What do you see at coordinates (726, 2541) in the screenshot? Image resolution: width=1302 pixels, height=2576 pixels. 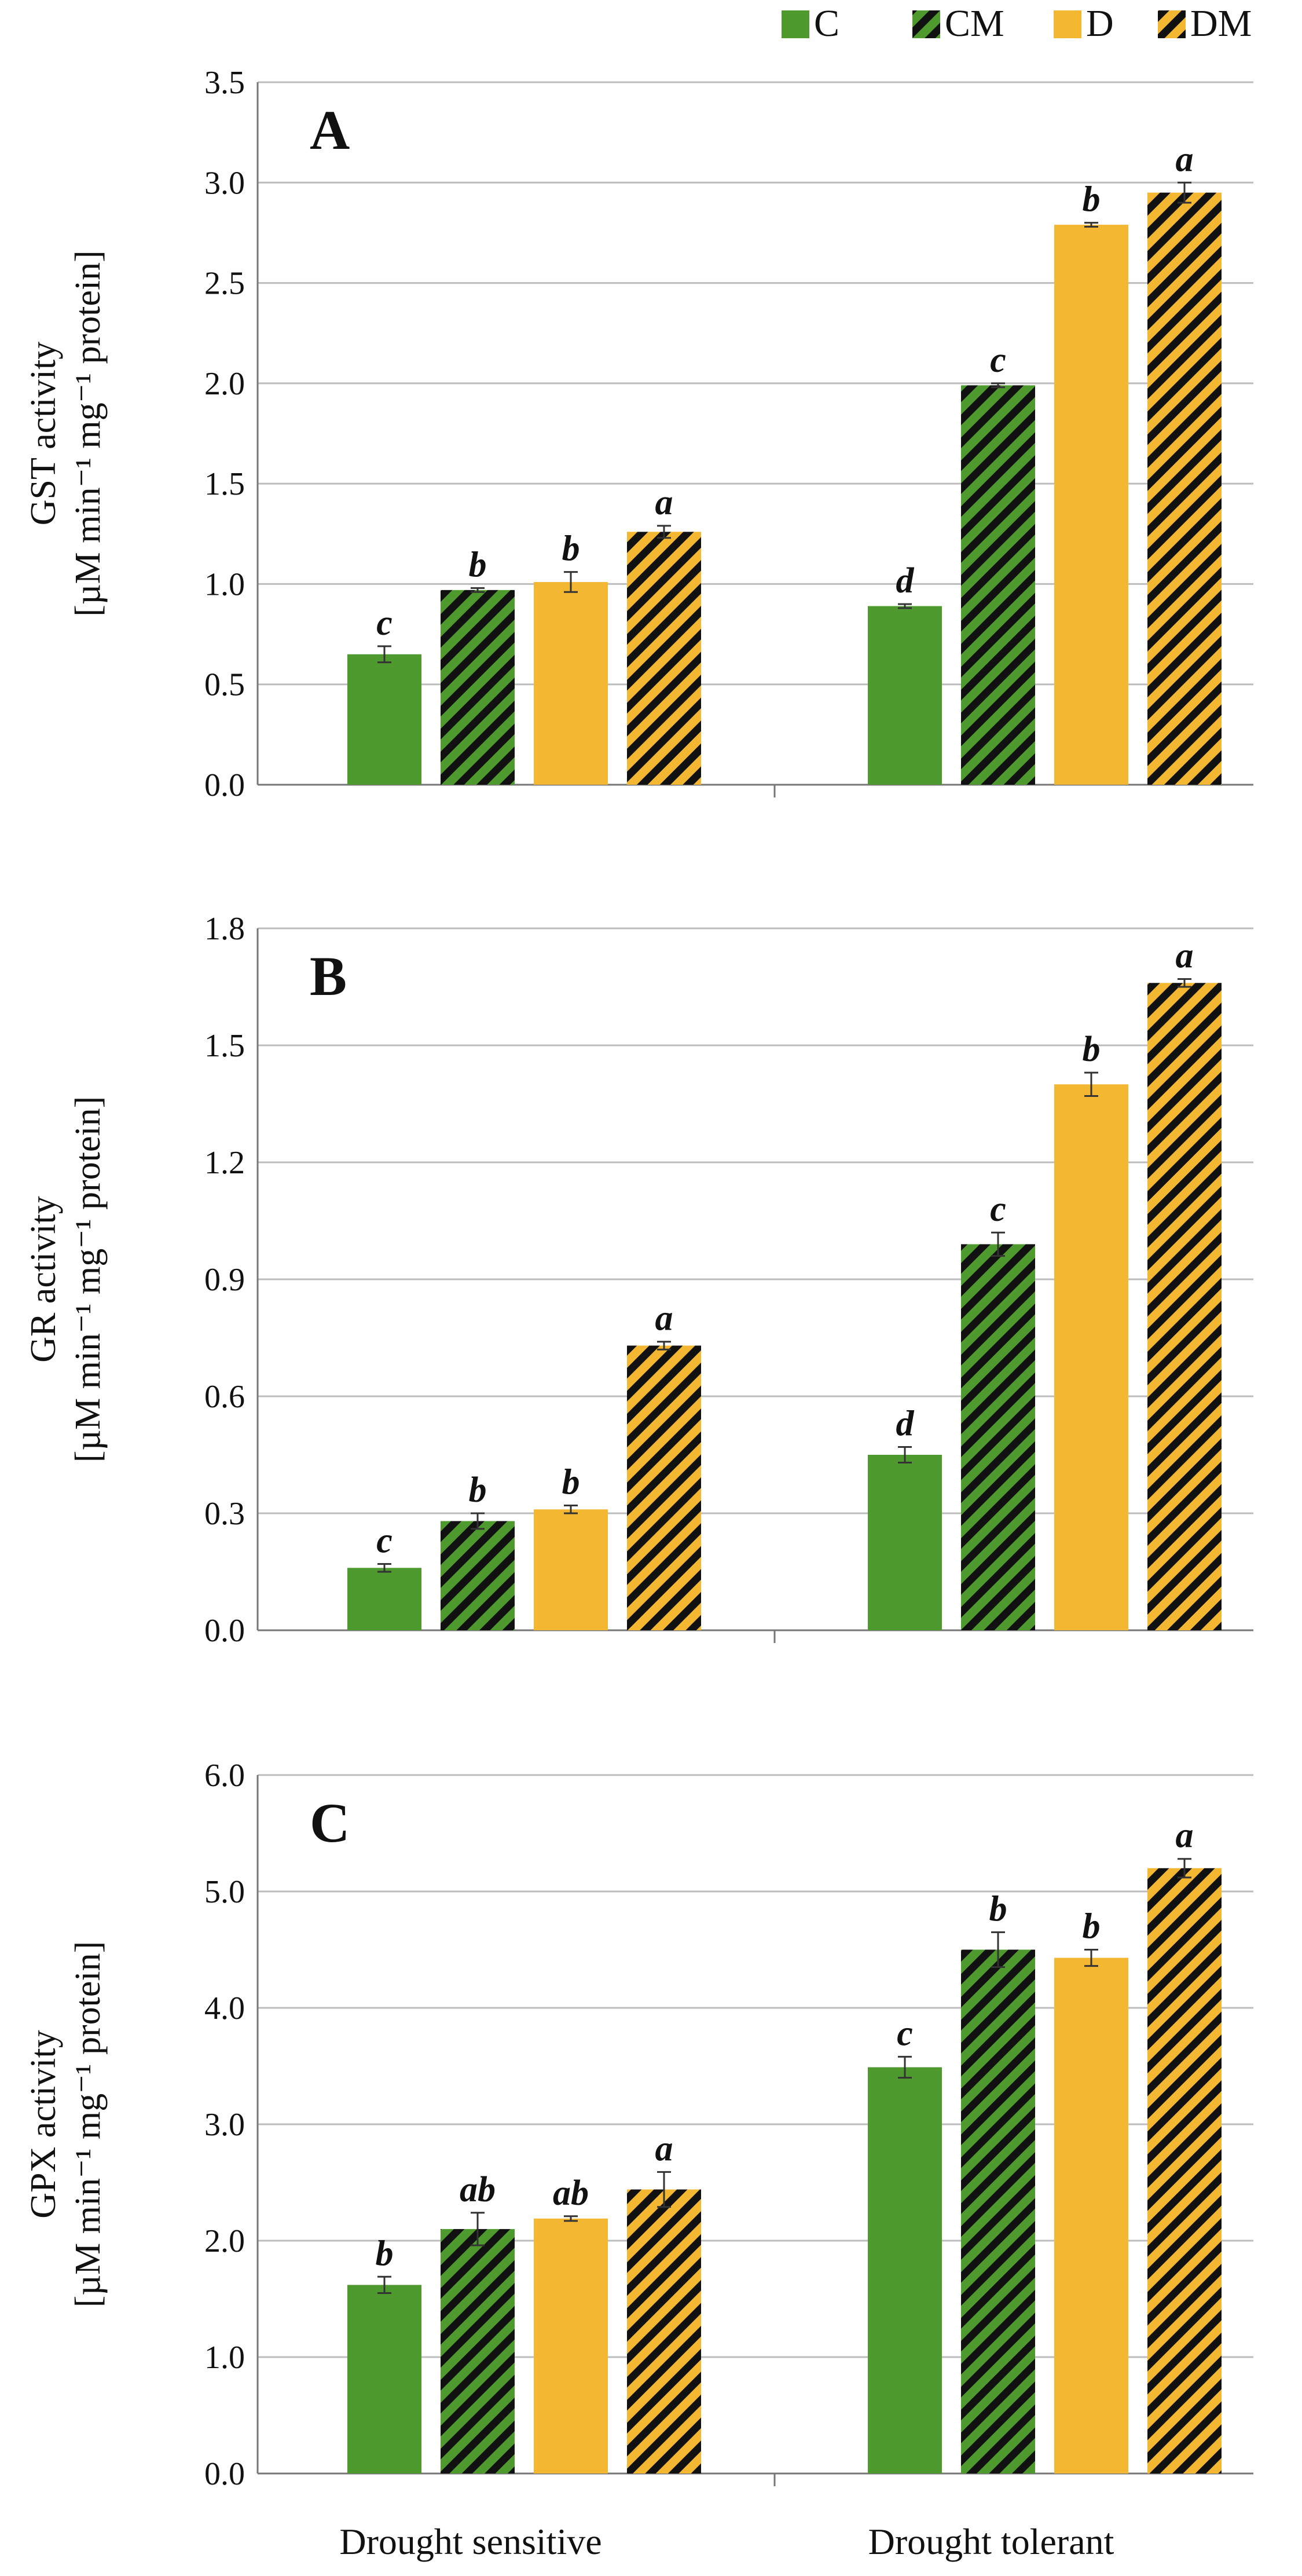 I see `x-category-labels: Drought sensitive Drought tolerant` at bounding box center [726, 2541].